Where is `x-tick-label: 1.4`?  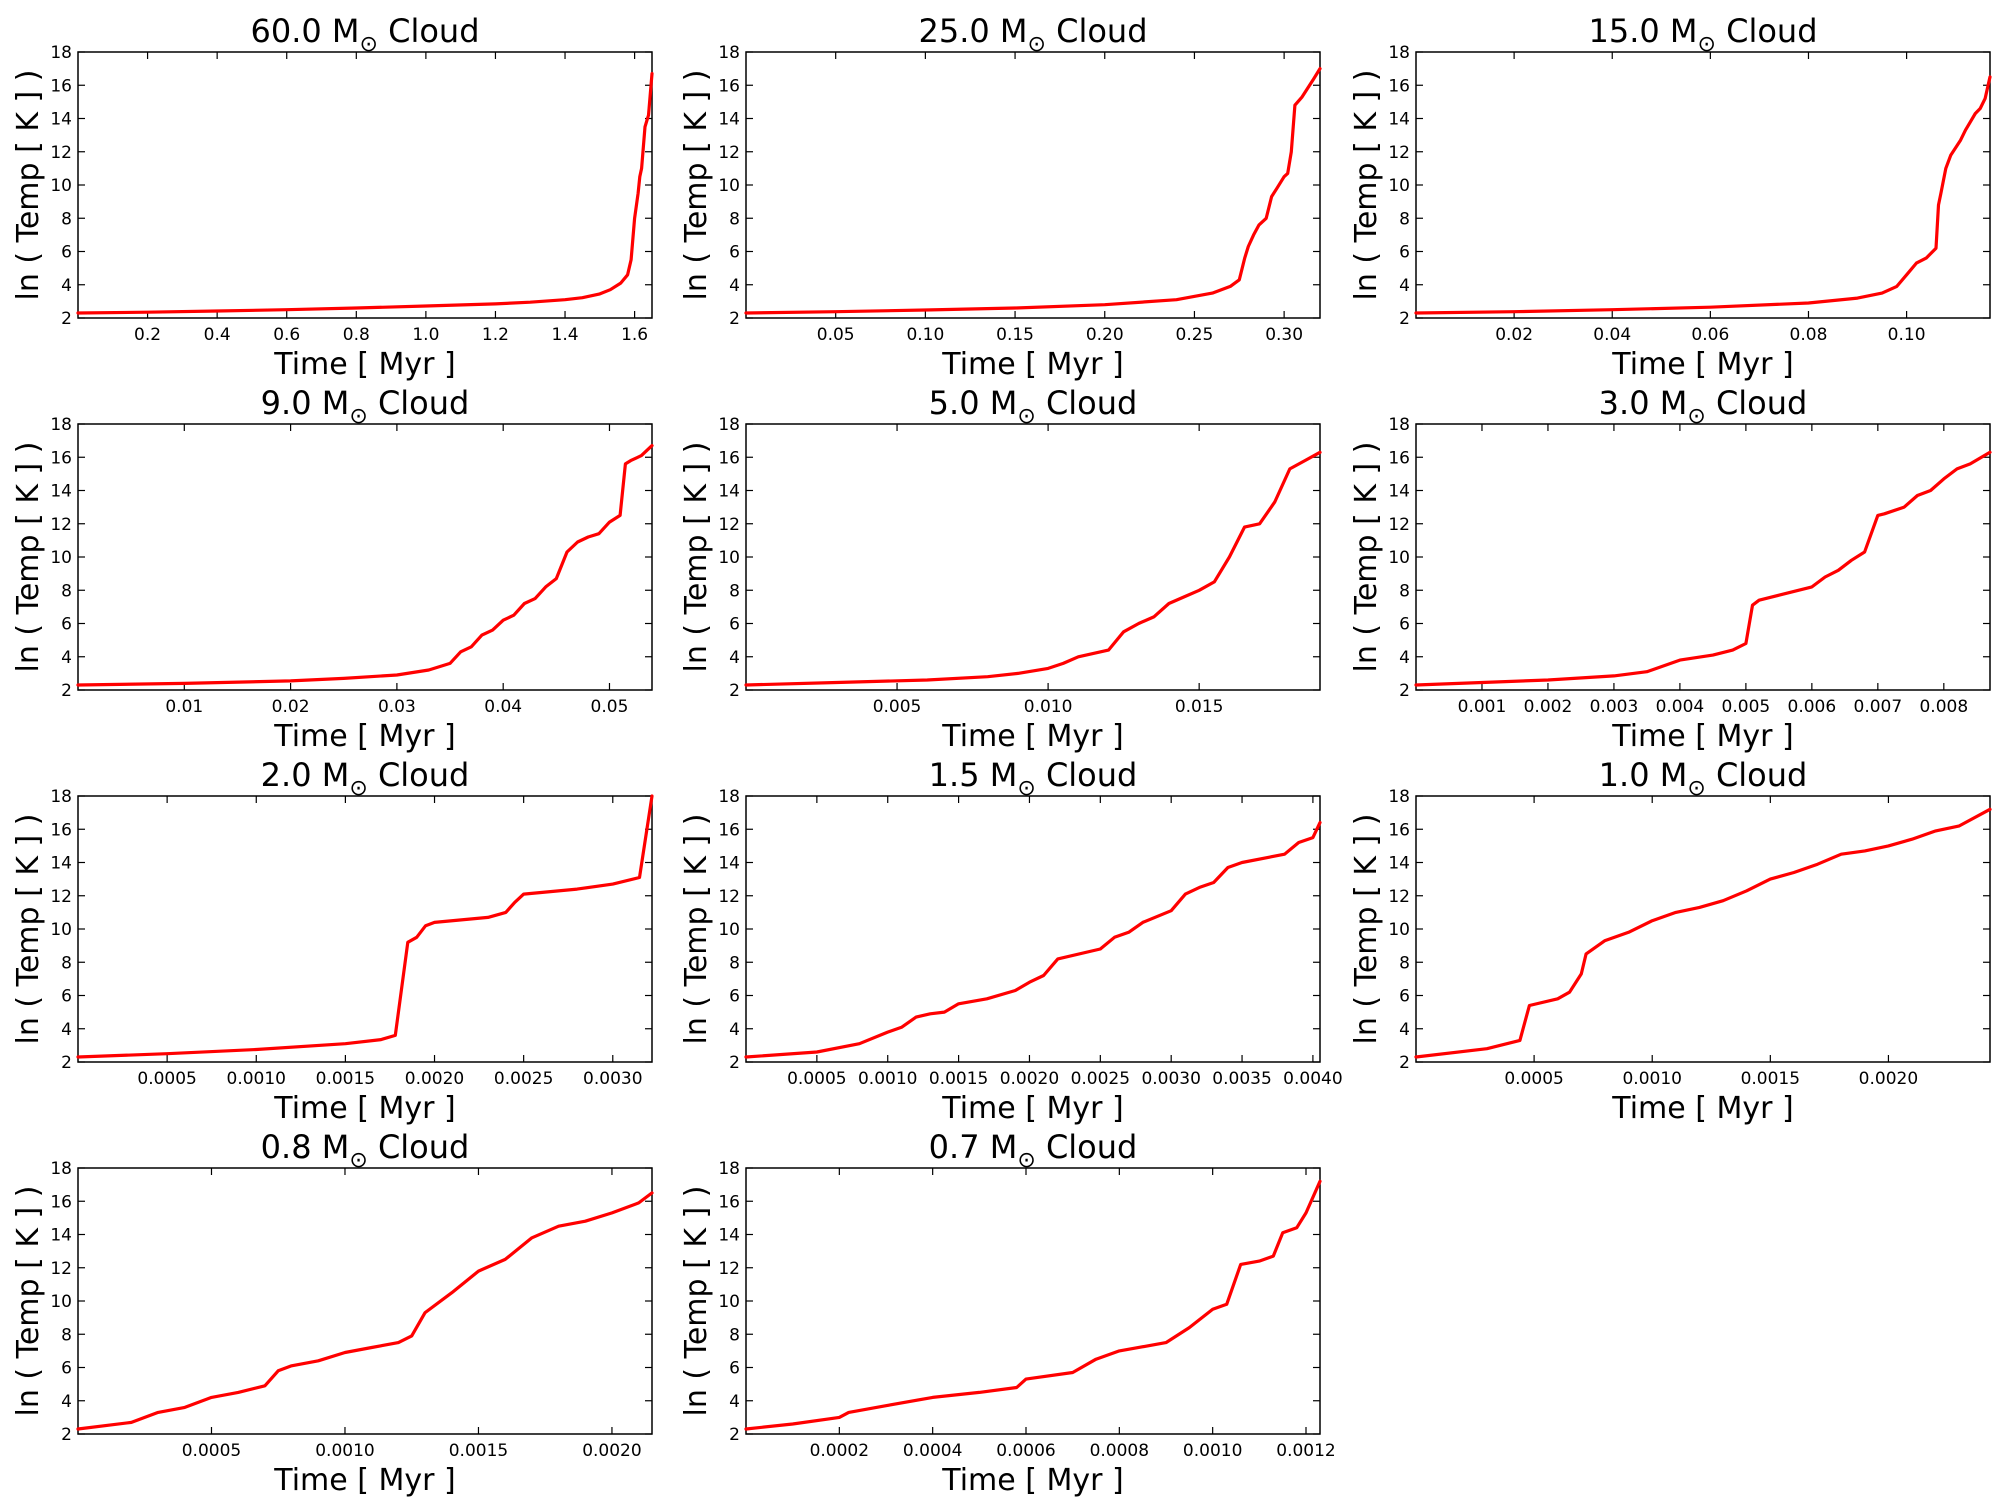 x-tick-label: 1.4 is located at coordinates (565, 335).